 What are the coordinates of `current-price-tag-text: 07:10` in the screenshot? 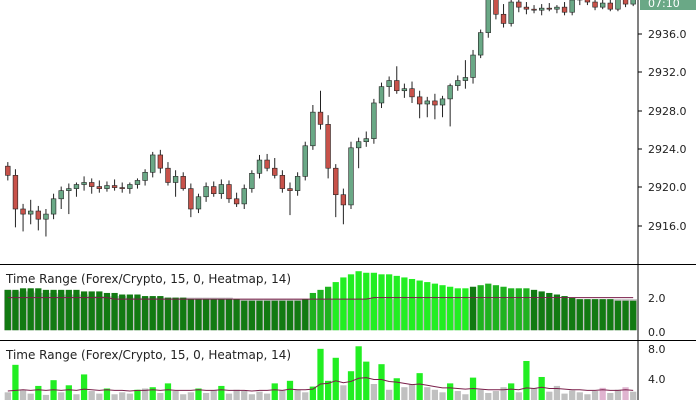 It's located at (664, 5).